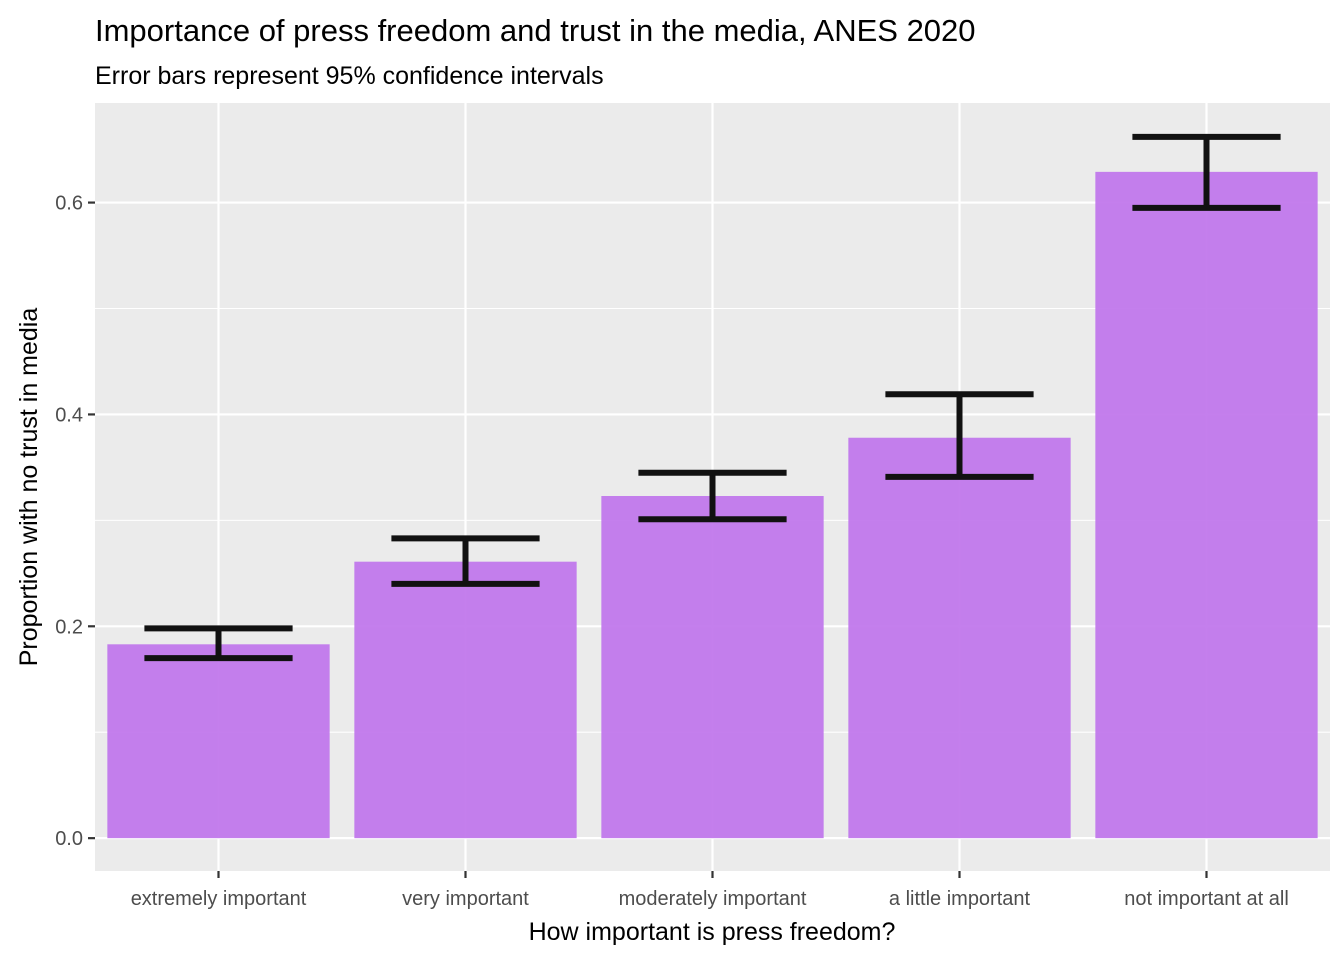  I want to click on x-tick-label: very important, so click(465, 899).